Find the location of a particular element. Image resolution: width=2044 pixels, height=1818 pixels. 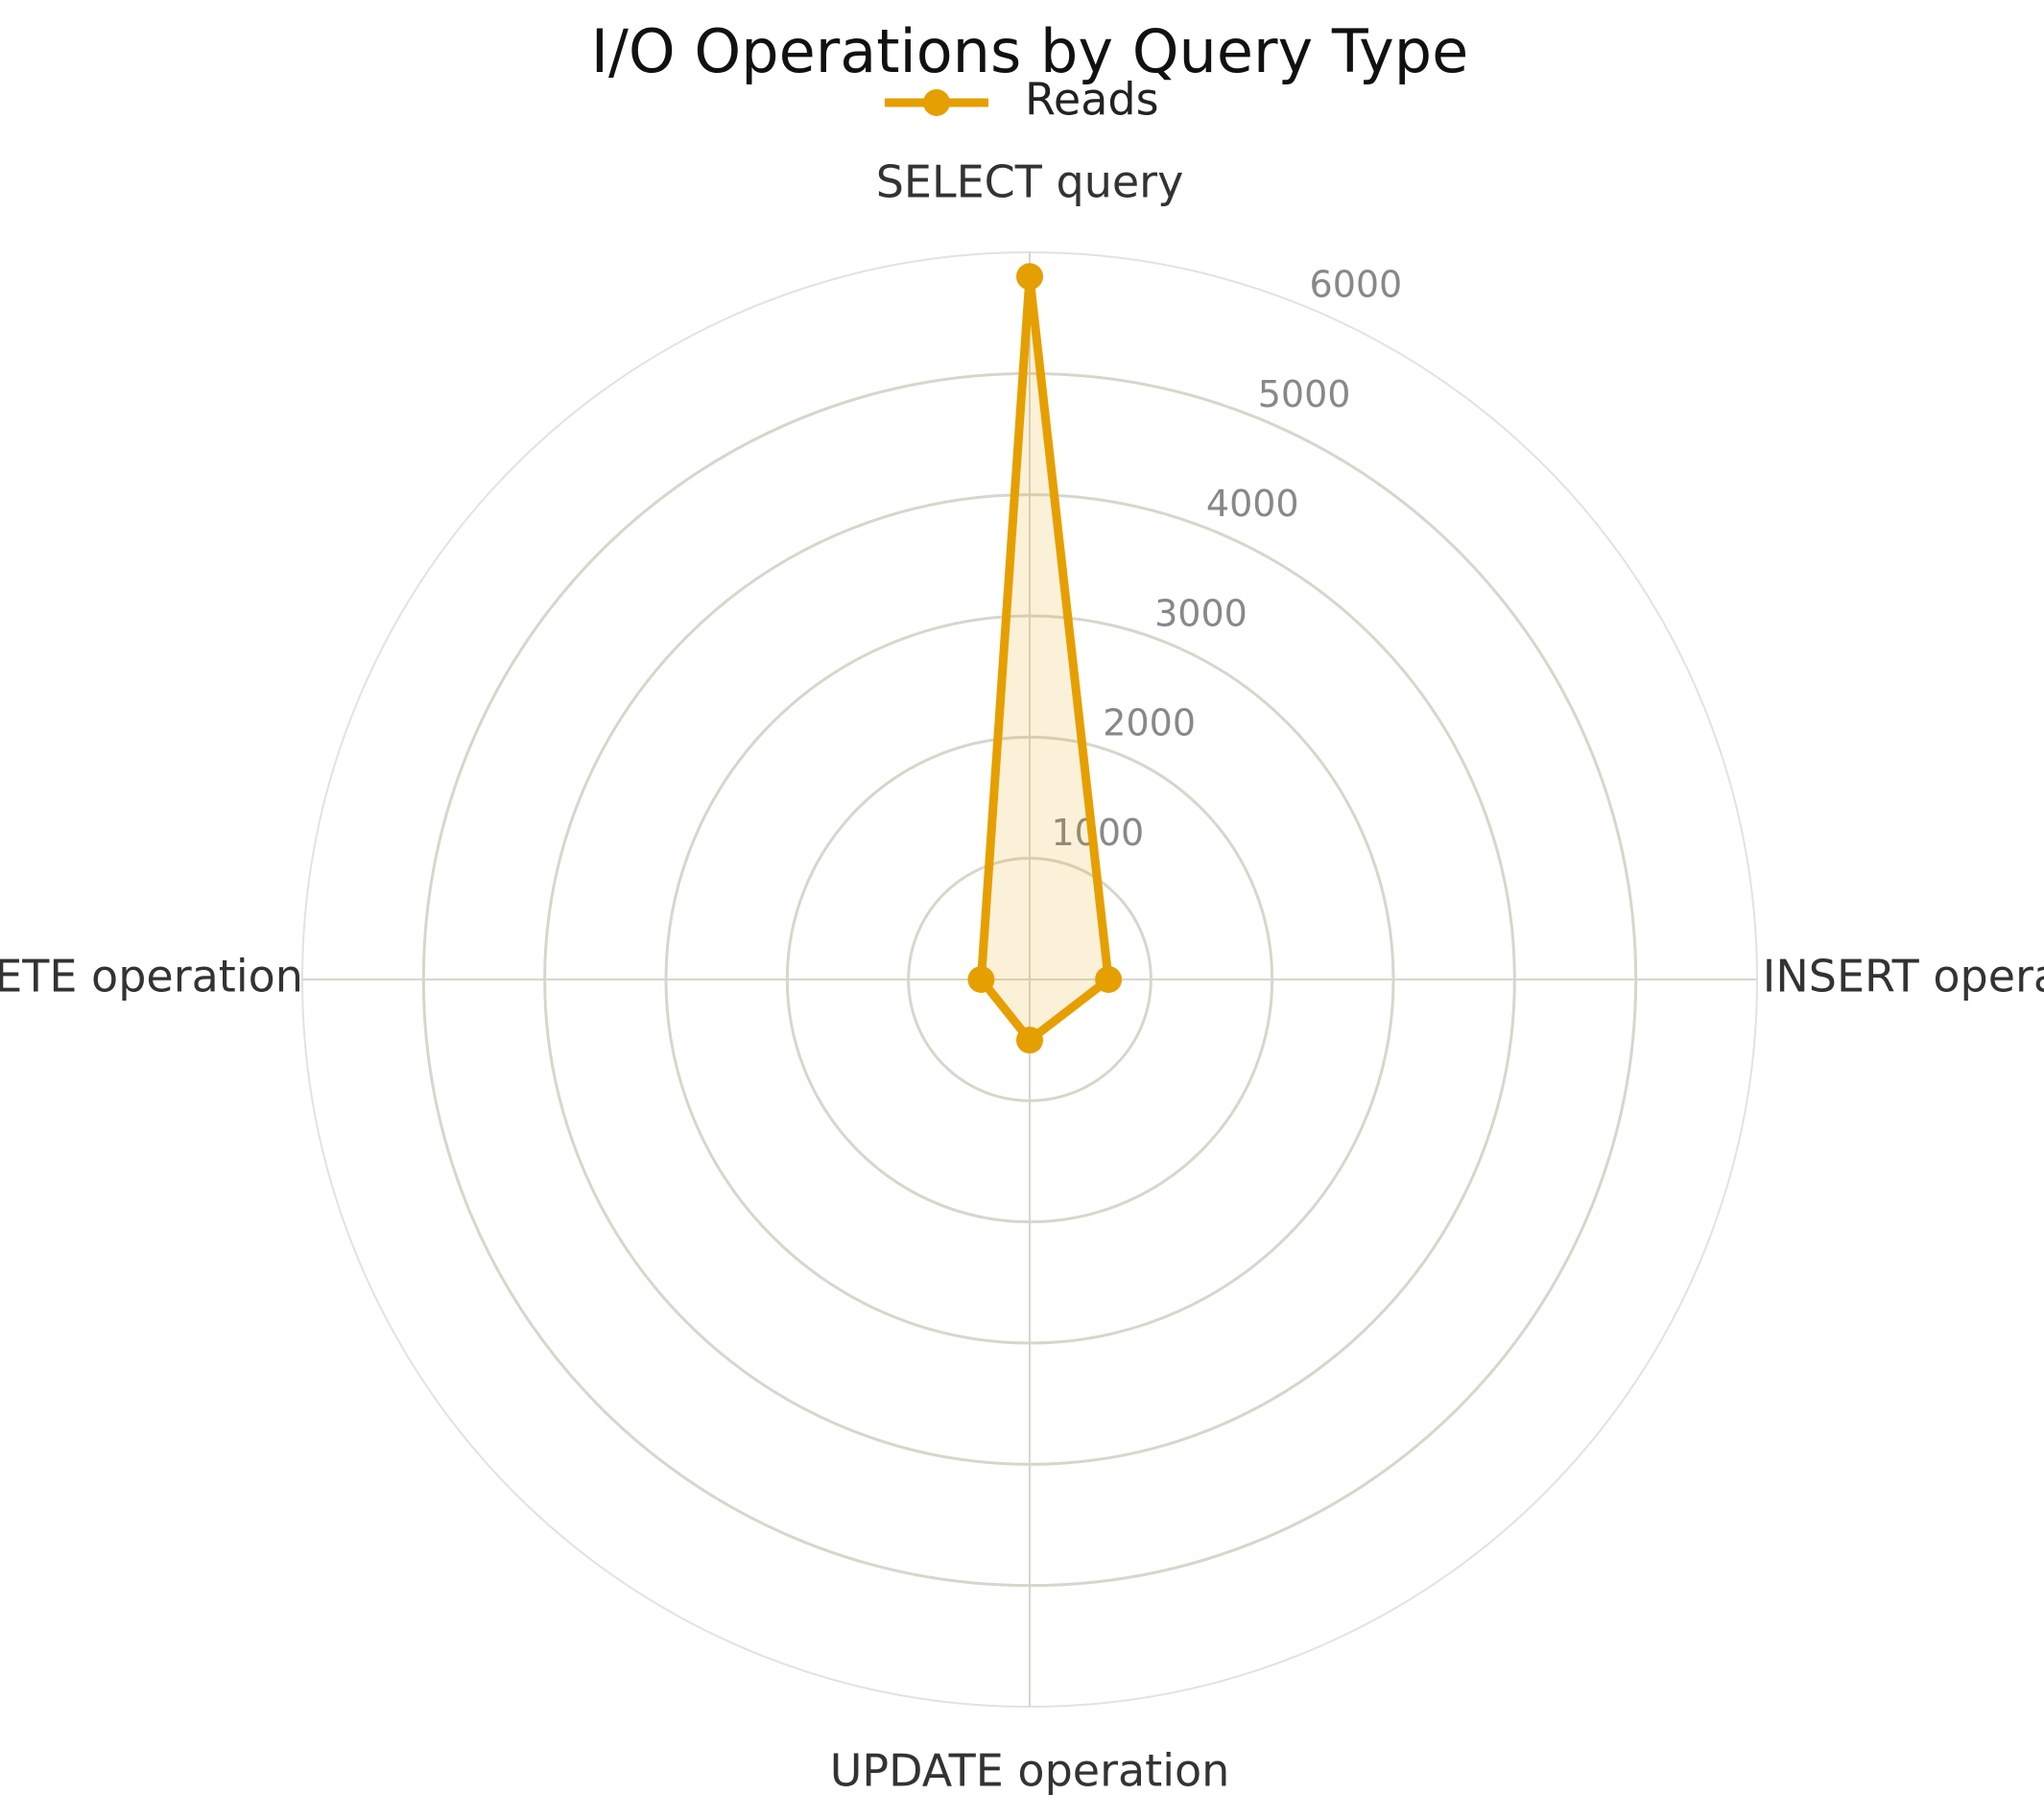

radar-area is located at coordinates (1045, 659).